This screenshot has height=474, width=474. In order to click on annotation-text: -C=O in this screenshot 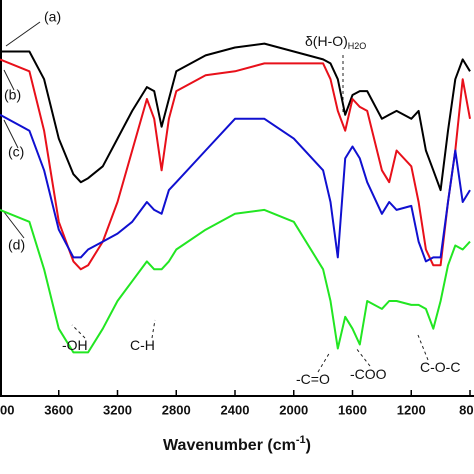, I will do `click(313, 379)`.